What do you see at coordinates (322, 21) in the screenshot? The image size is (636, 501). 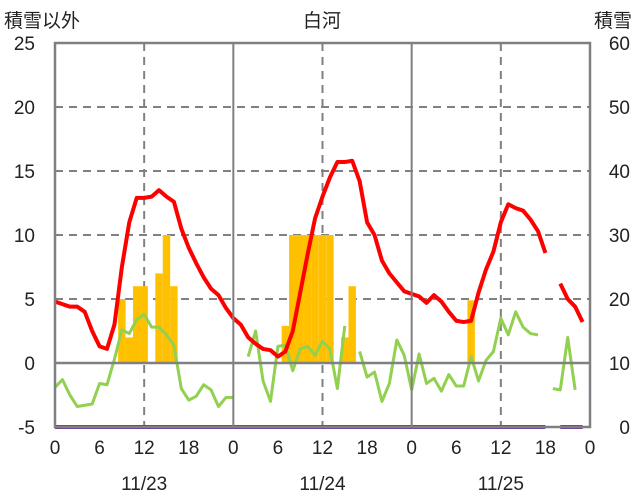 I see `chart-title: 白河` at bounding box center [322, 21].